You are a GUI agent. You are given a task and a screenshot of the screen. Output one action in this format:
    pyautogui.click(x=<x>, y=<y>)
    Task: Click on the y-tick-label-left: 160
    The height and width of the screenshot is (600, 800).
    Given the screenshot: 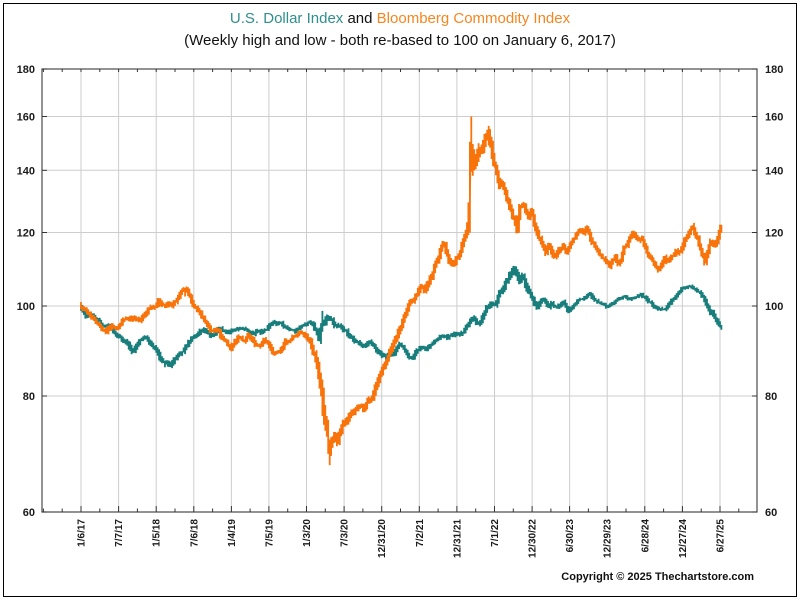 What is the action you would take?
    pyautogui.click(x=26, y=118)
    